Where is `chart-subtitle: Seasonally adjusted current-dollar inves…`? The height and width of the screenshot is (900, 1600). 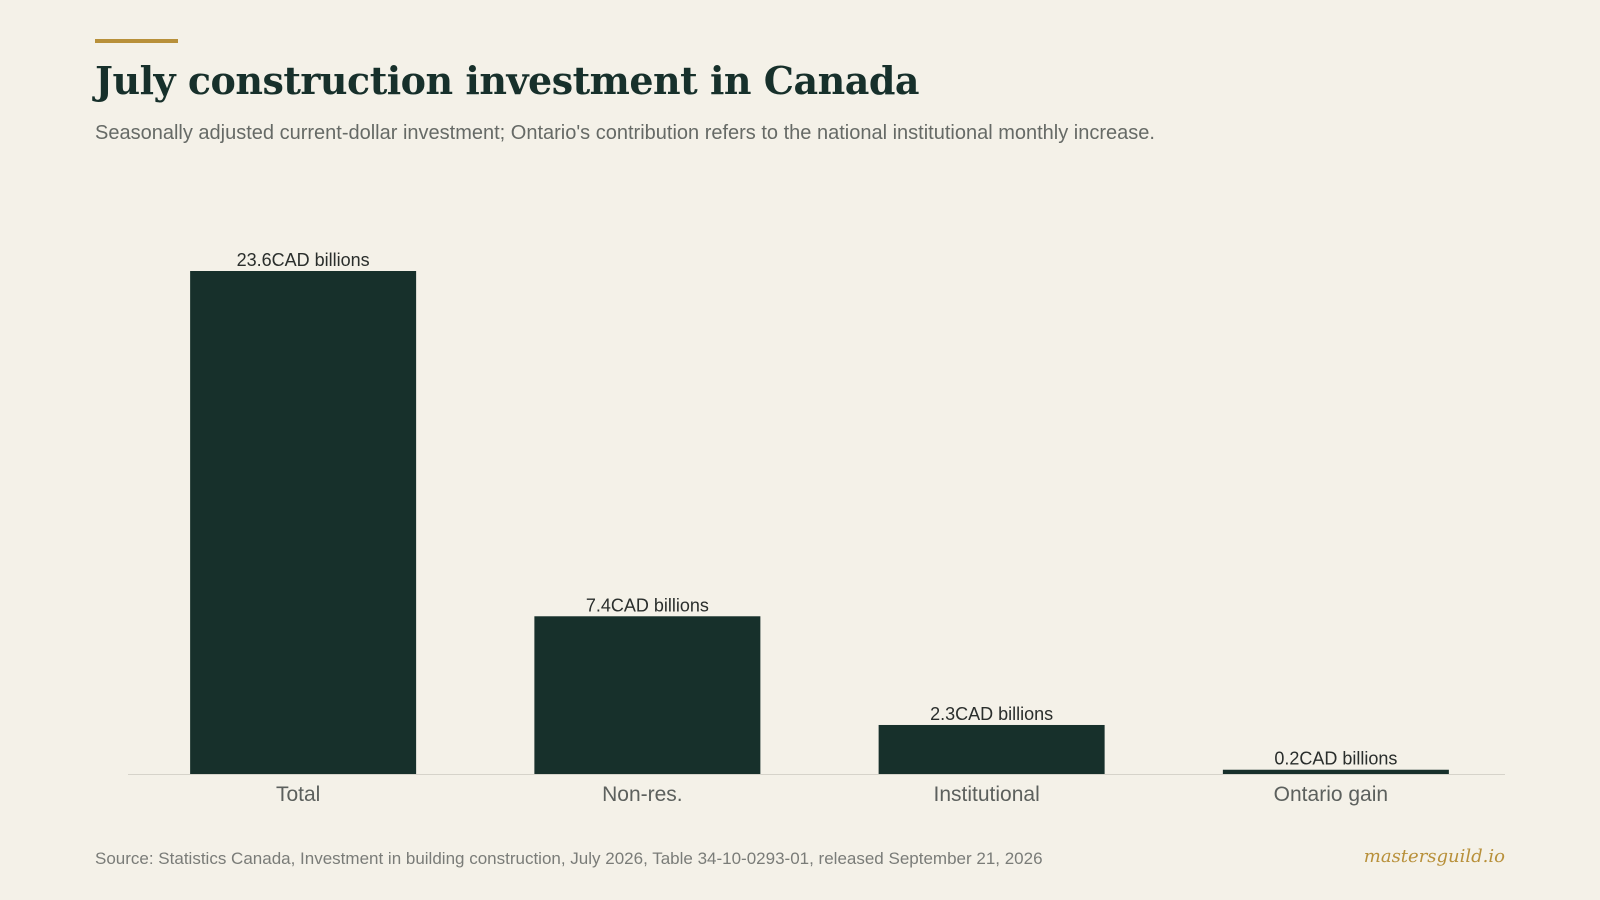
chart-subtitle: Seasonally adjusted current-dollar inves… is located at coordinates (625, 133).